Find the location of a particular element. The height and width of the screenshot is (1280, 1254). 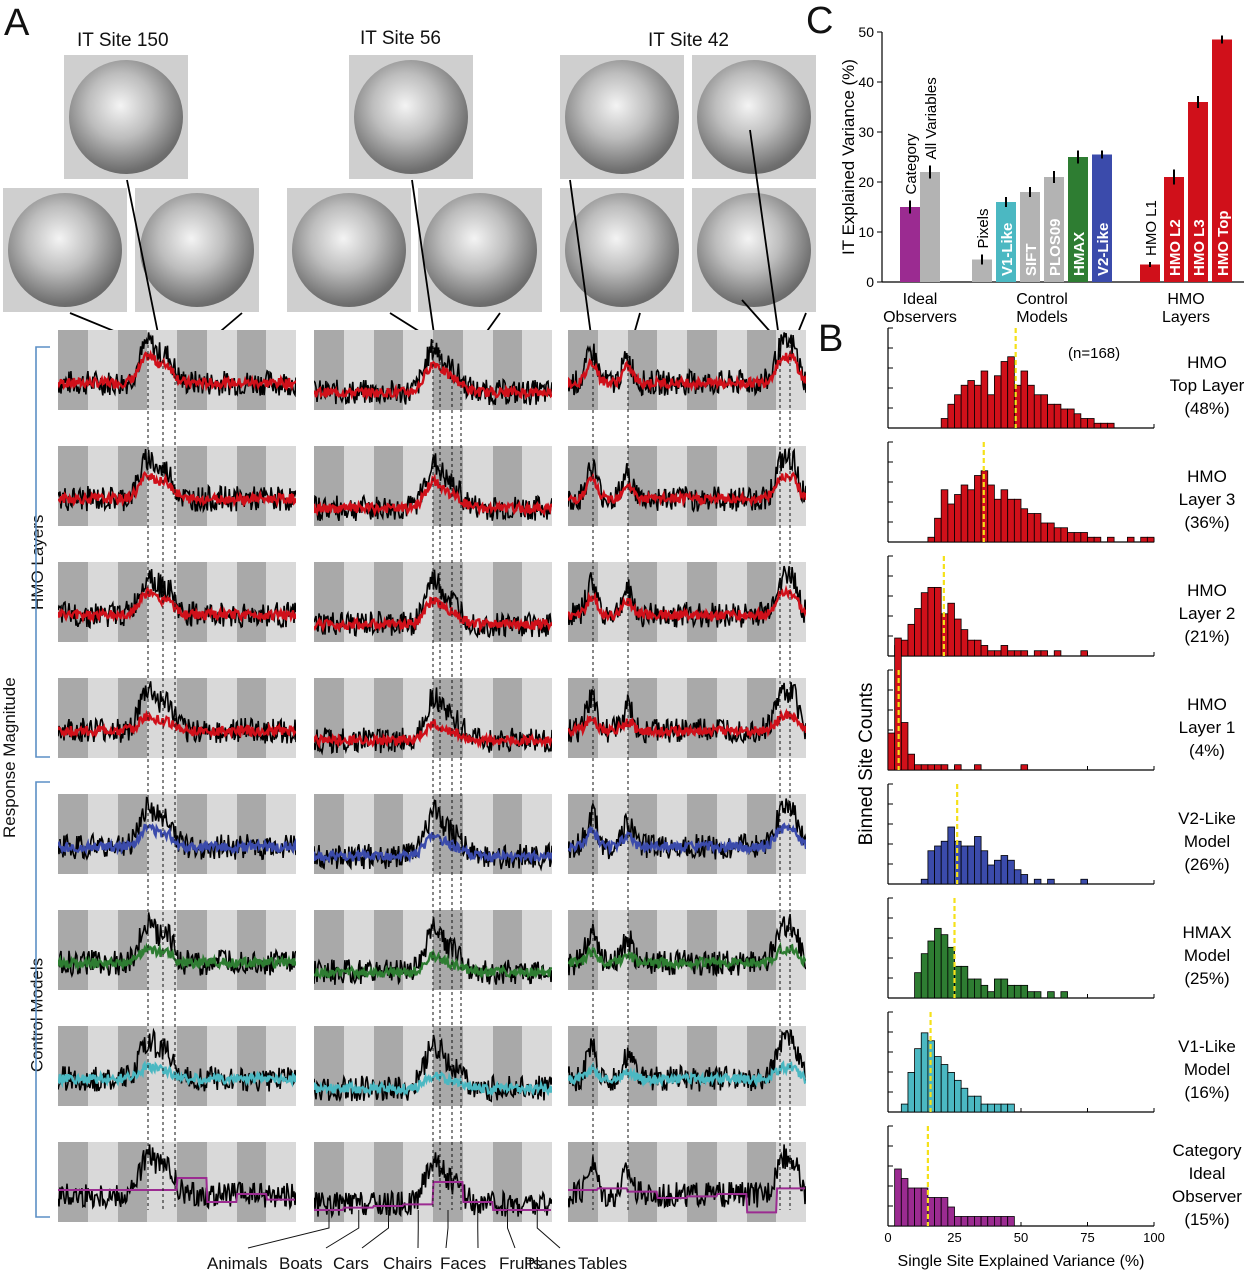

y-axis-label: IT Explained Variance (%) is located at coordinates (848, 157).